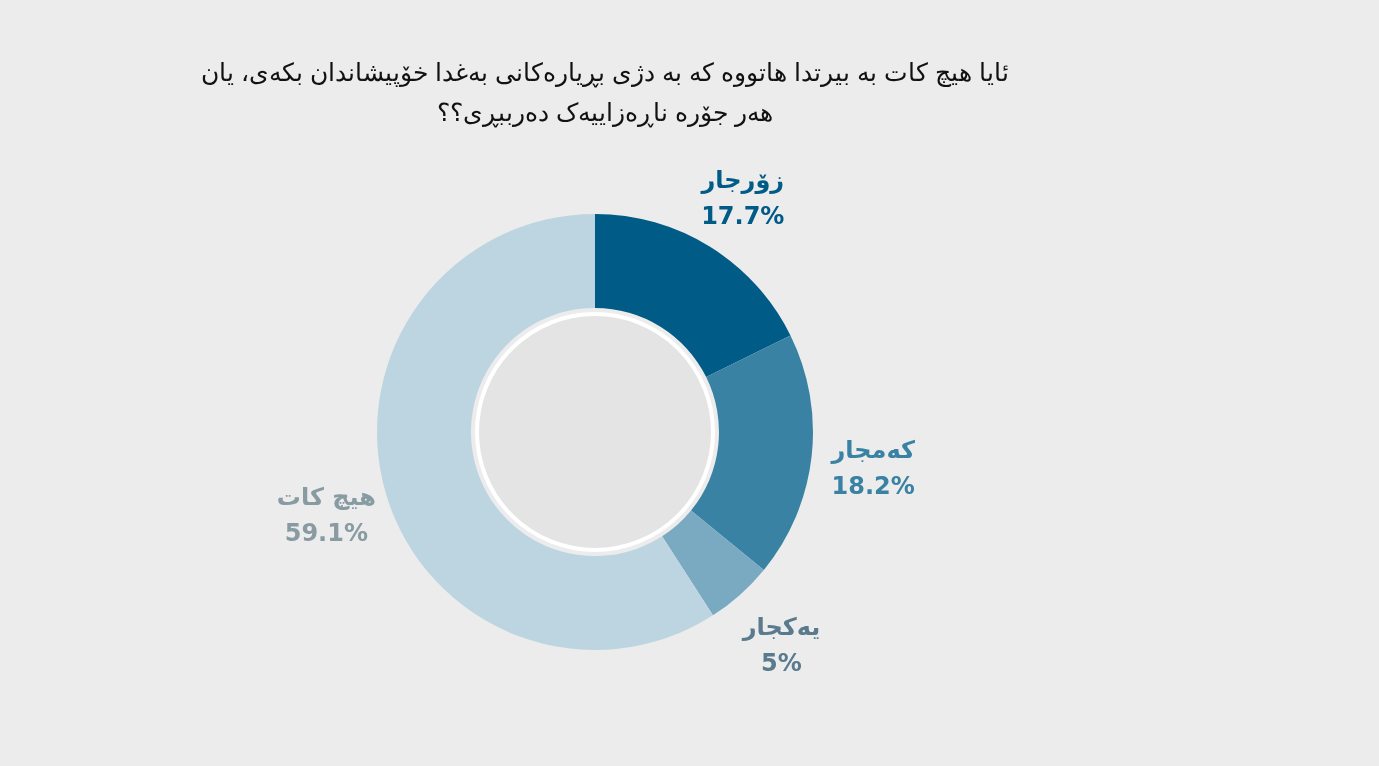 The width and height of the screenshot is (1379, 766). I want to click on data-label: 17.7%, so click(743, 216).